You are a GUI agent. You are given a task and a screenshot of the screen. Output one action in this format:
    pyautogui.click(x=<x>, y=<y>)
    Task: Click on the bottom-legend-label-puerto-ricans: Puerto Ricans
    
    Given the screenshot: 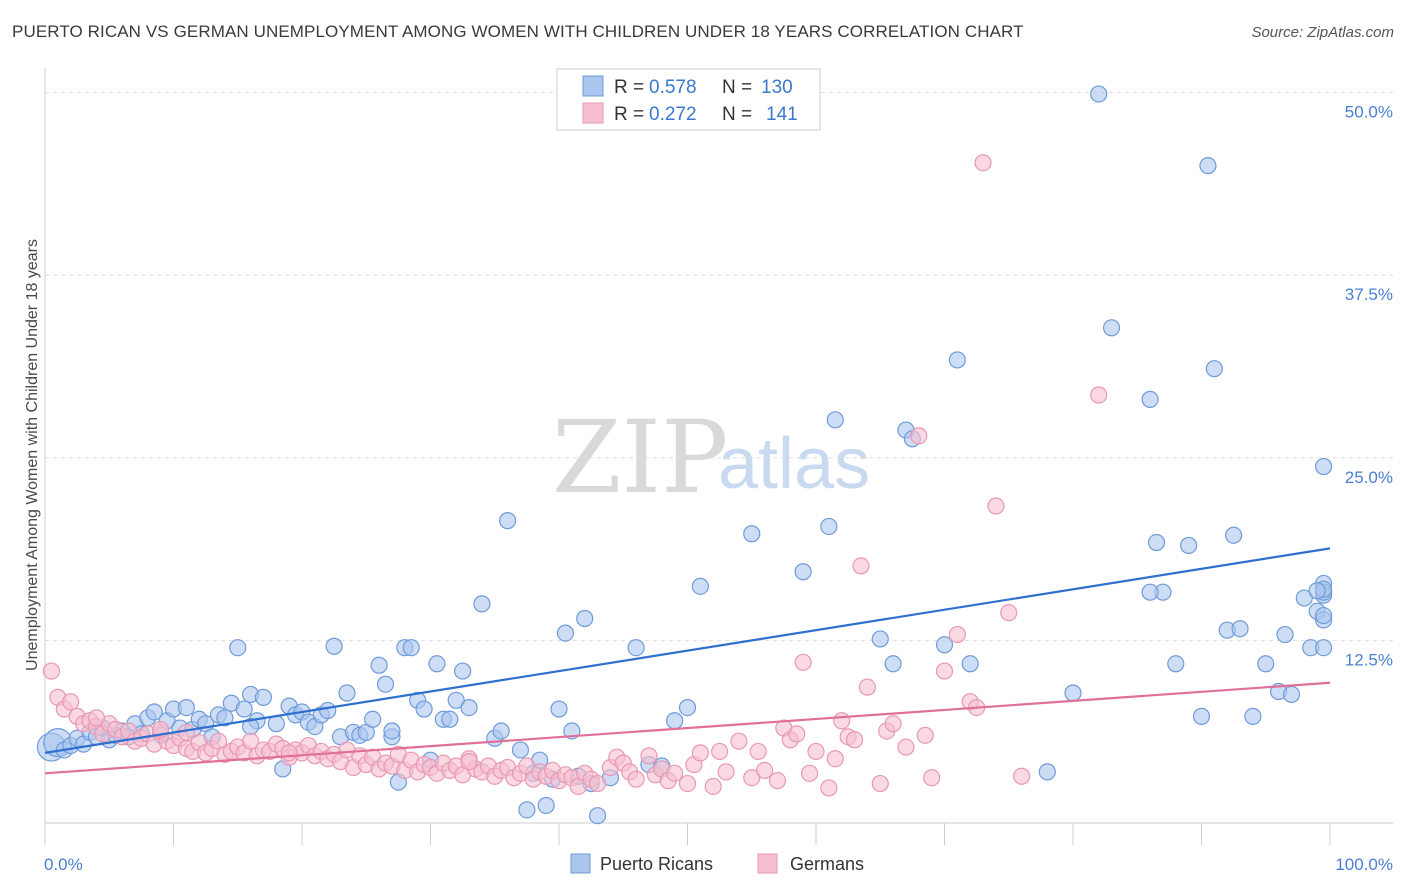 What is the action you would take?
    pyautogui.click(x=656, y=864)
    